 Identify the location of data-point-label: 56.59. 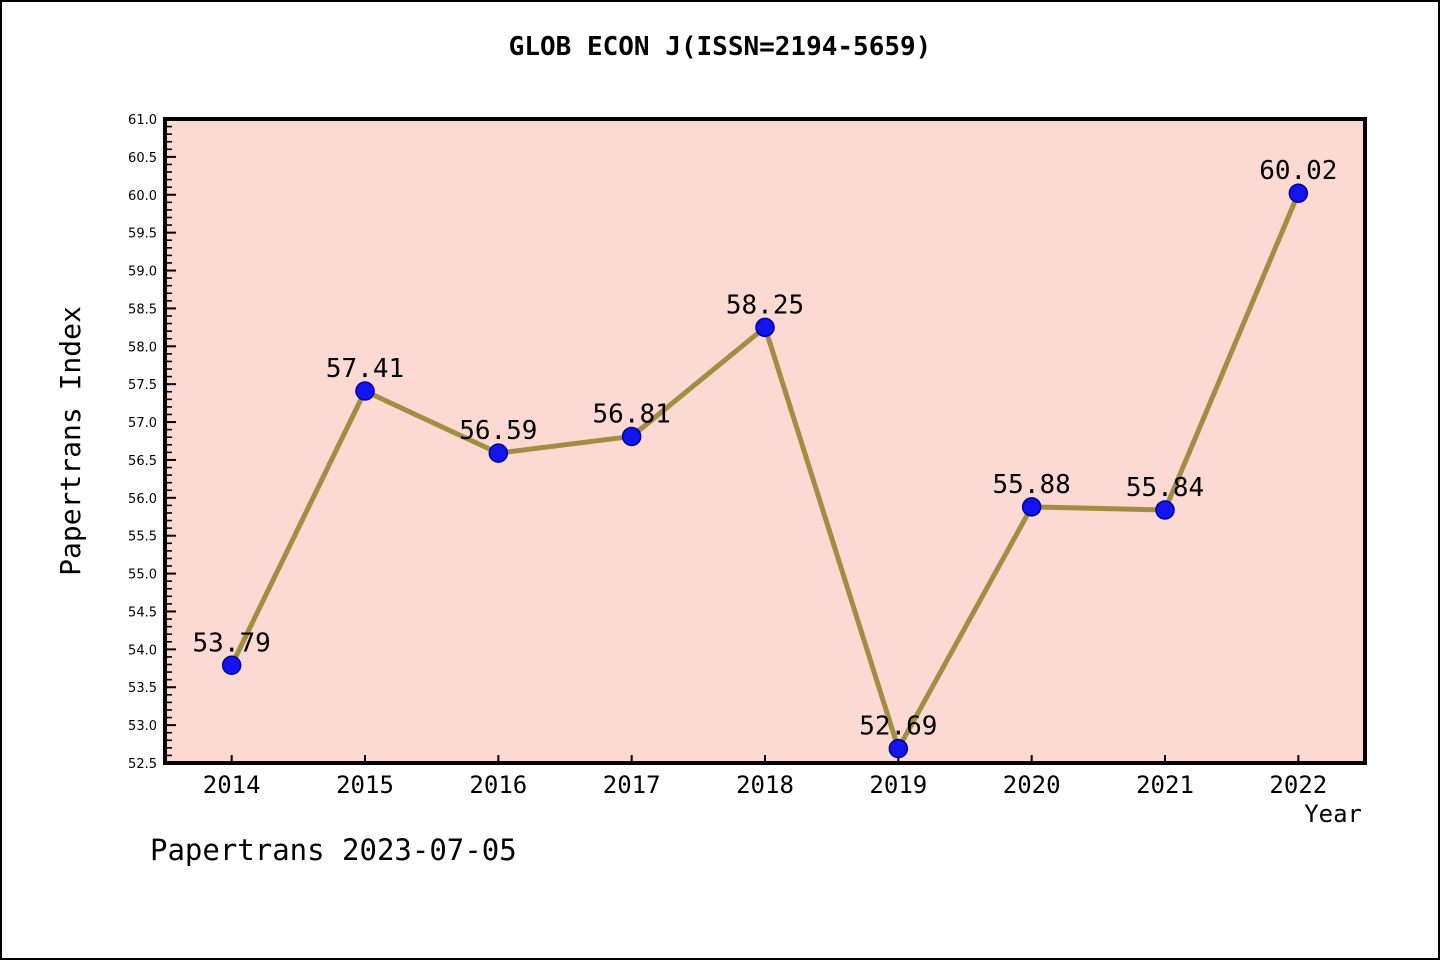
(498, 431).